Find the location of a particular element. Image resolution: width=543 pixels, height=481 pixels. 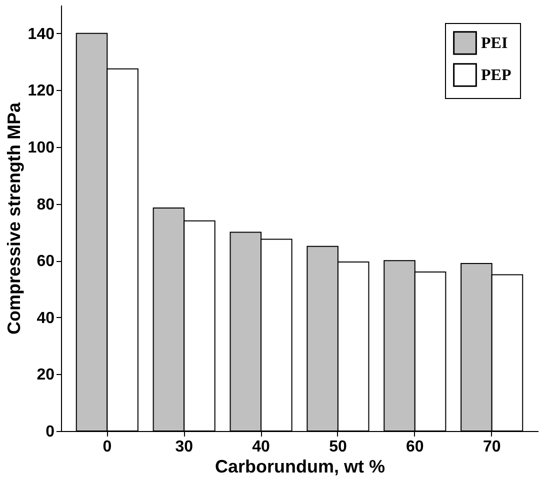

y-tick-label: 20 is located at coordinates (45, 375).